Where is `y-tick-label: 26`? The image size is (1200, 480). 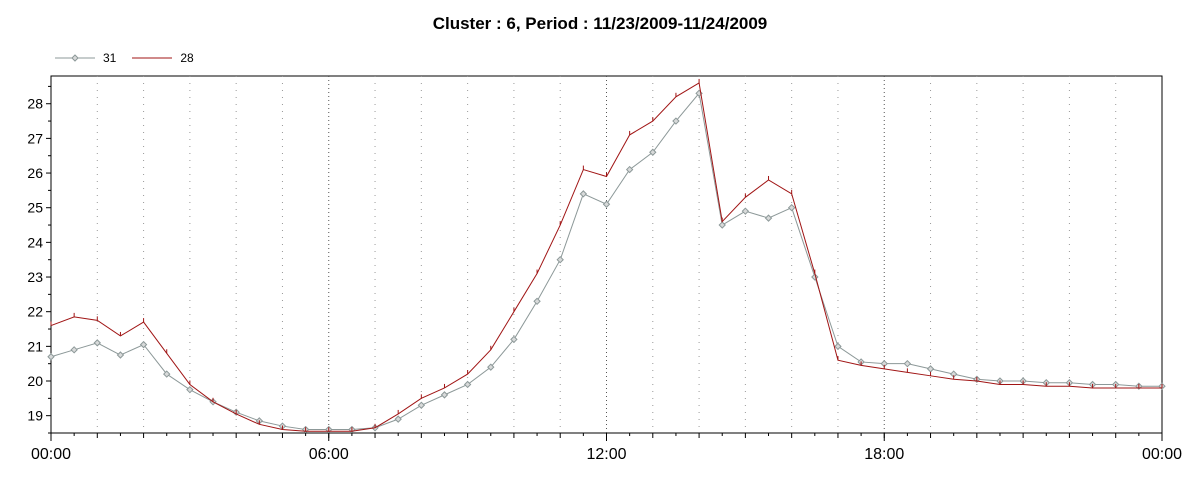 y-tick-label: 26 is located at coordinates (35, 173).